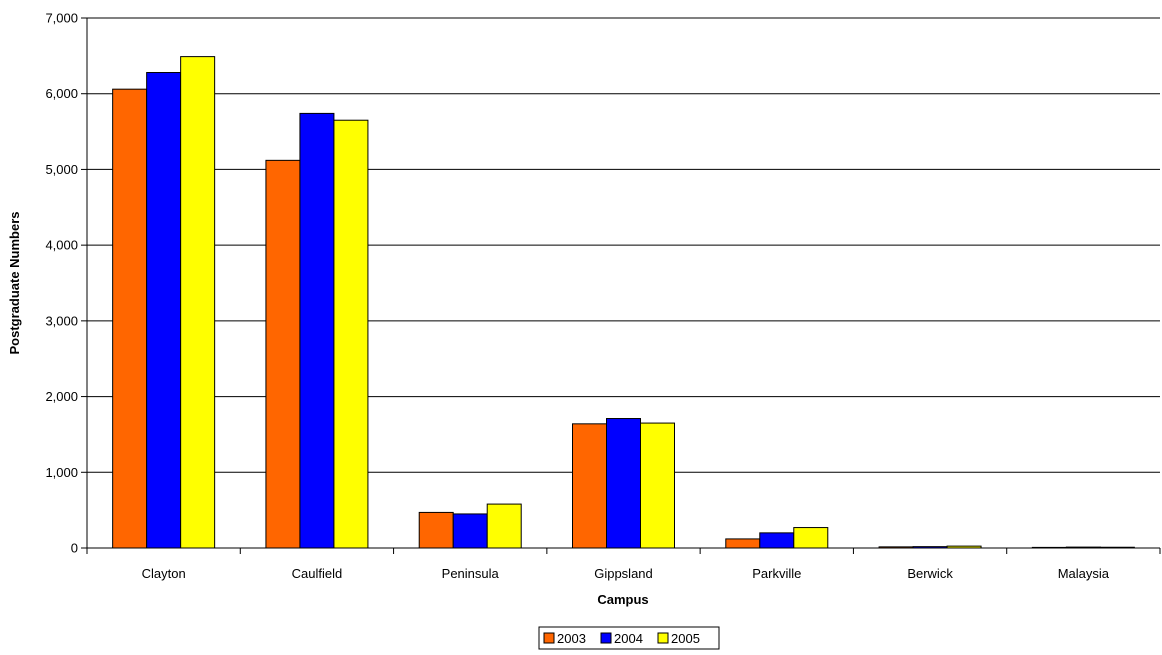  Describe the element at coordinates (14, 282) in the screenshot. I see `y-axis-title: Postgraduate Numbers` at that location.